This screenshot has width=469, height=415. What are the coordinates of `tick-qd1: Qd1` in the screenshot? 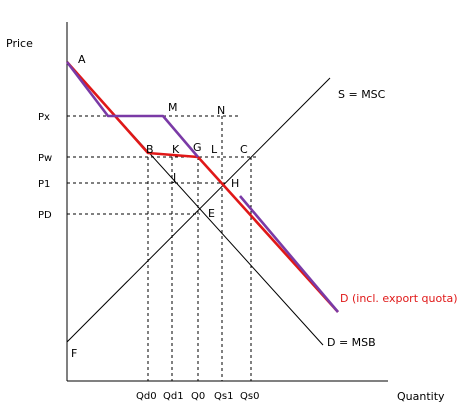 It's located at (173, 396).